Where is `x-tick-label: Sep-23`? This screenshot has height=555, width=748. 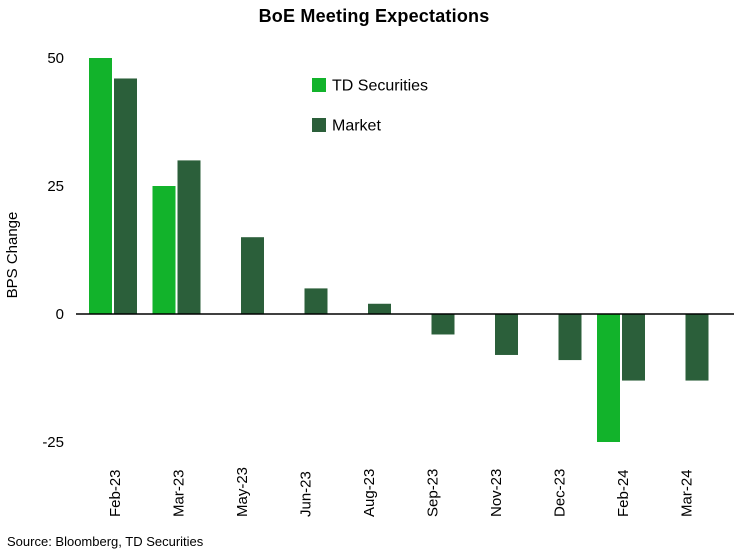
x-tick-label: Sep-23 is located at coordinates (433, 493).